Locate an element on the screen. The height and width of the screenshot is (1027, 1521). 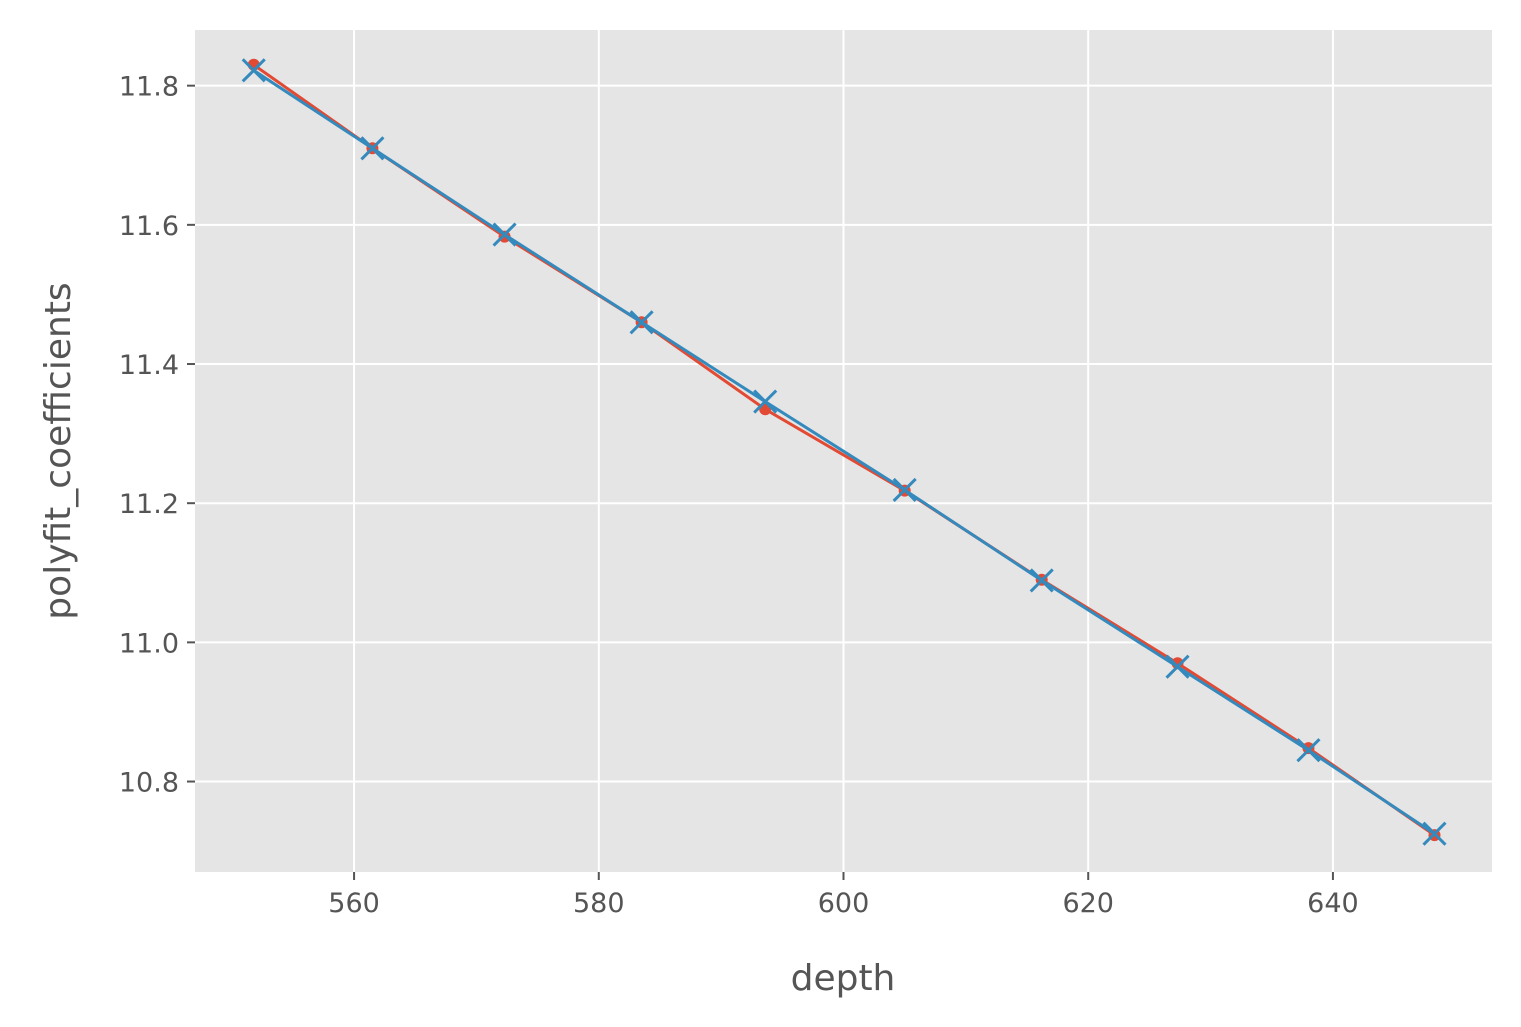
x-tick-label: 620 is located at coordinates (1088, 903).